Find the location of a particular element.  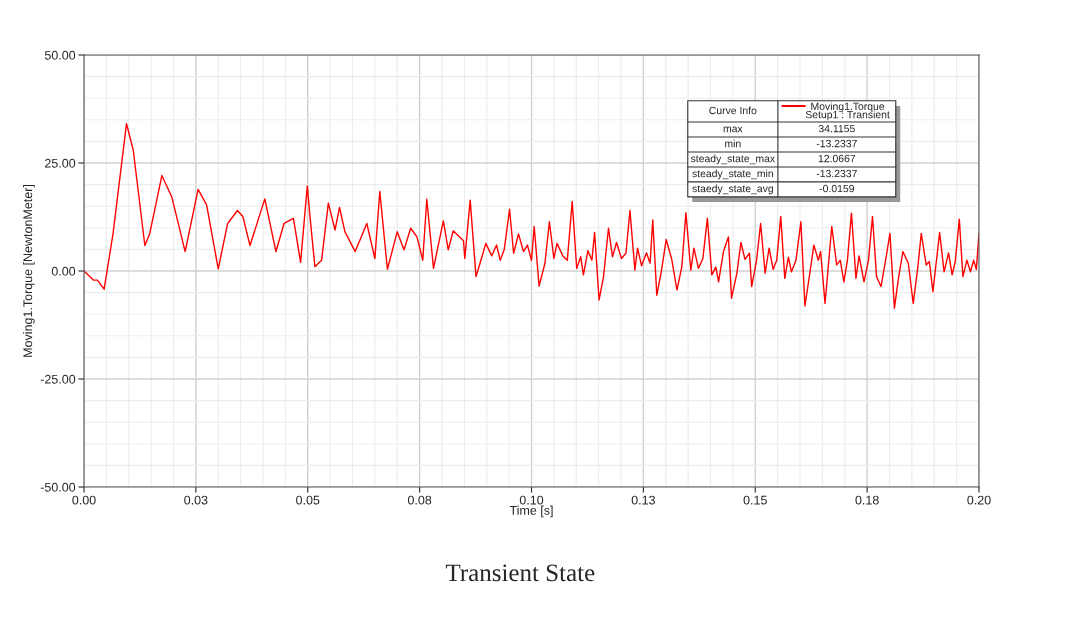

annotation: steady_state_max is located at coordinates (732, 159).